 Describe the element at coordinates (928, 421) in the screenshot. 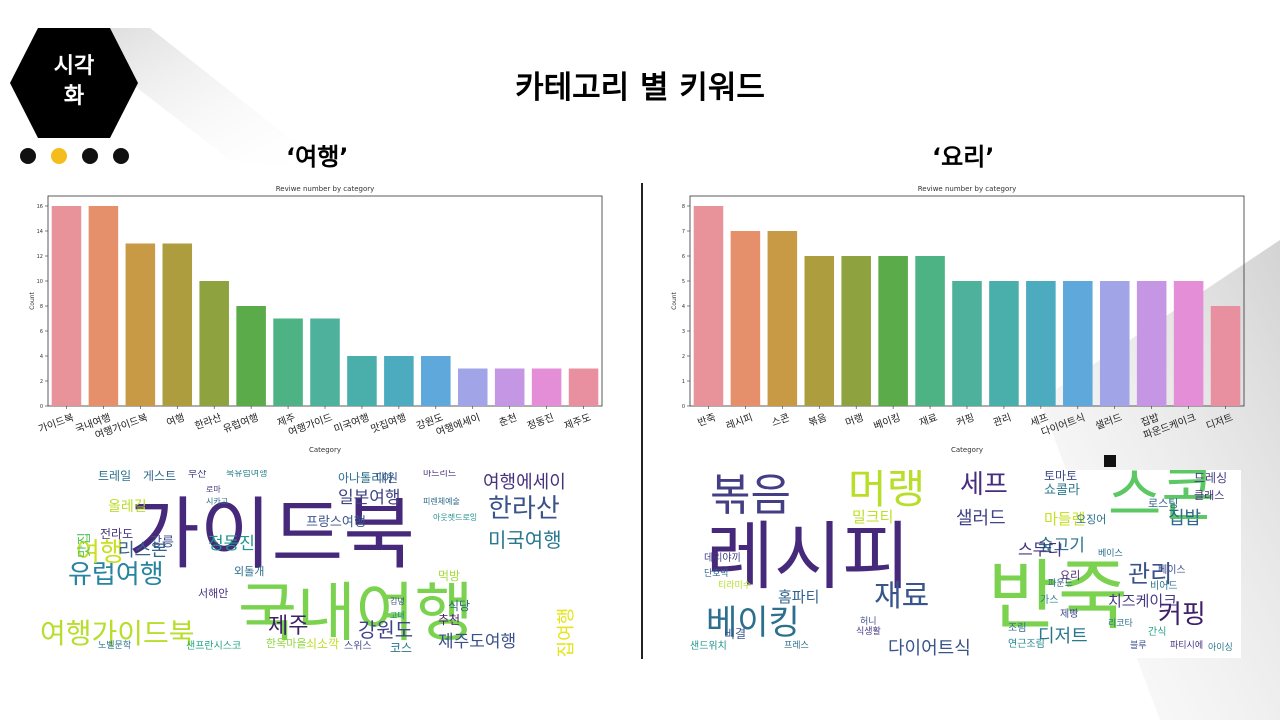

I see `x-tick-label: 재료` at that location.